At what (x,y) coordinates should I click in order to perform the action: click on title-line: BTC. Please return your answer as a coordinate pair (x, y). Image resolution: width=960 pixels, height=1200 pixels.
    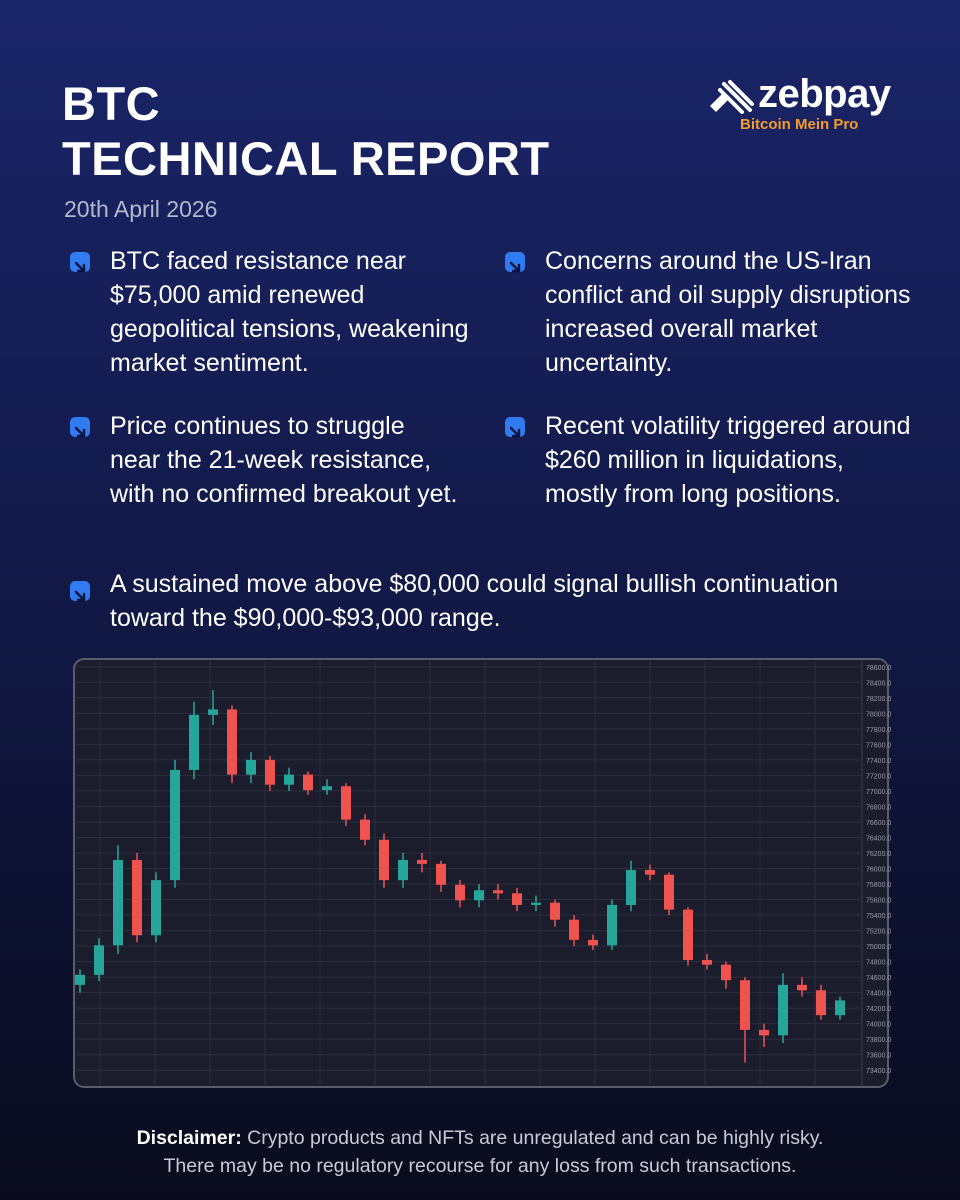
    Looking at the image, I should click on (111, 103).